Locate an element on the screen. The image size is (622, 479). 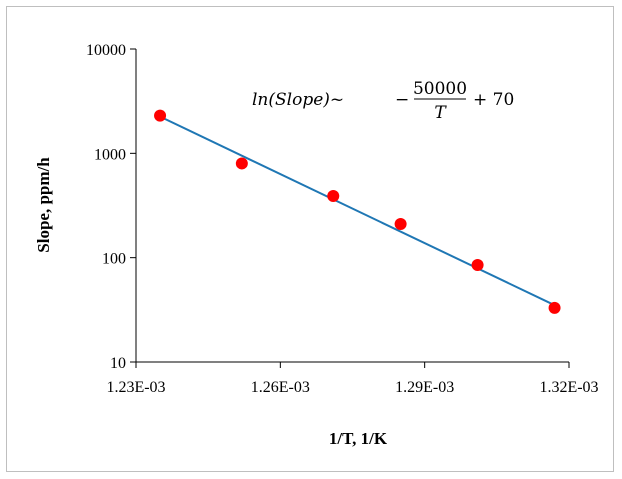
equation-rhs: + 70 is located at coordinates (493, 100).